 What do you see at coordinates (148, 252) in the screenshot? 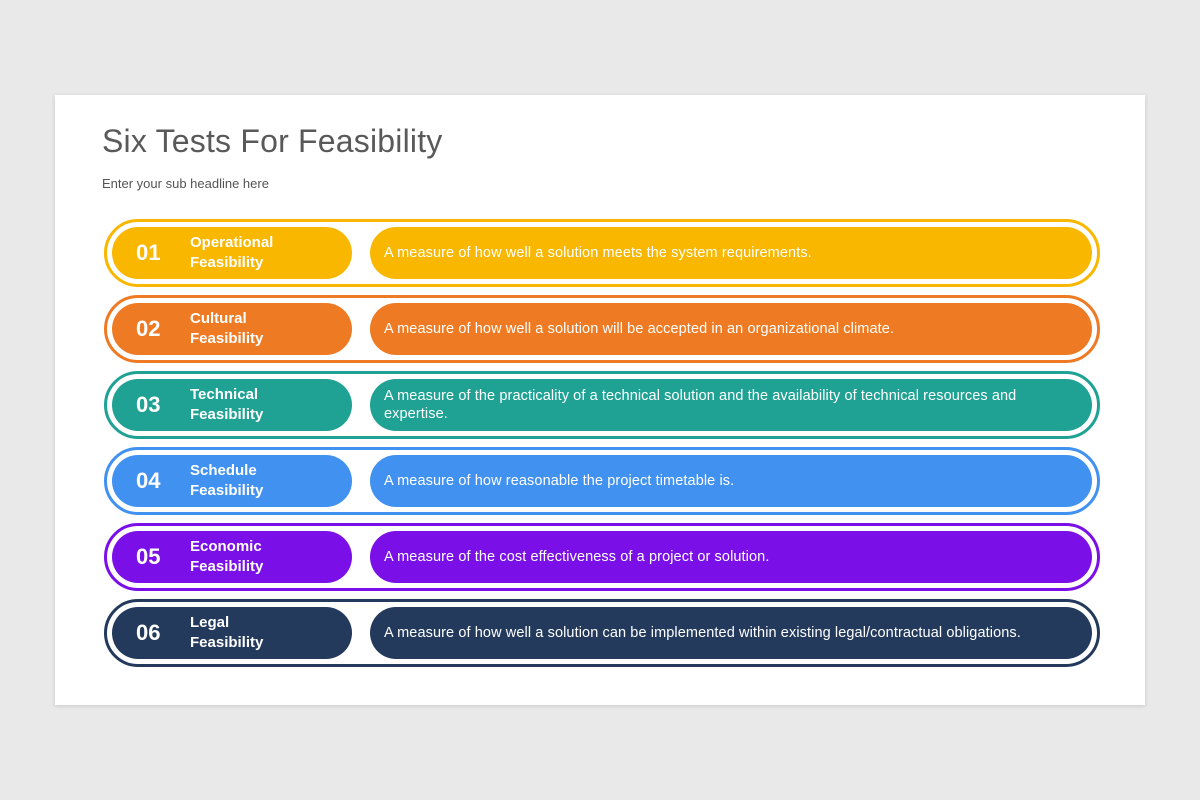
I see `row-number: 01` at bounding box center [148, 252].